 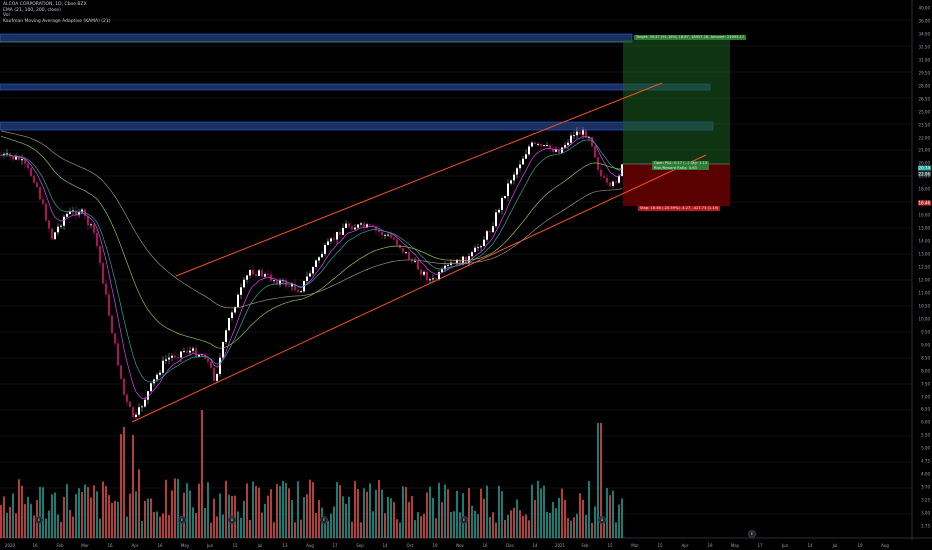 What do you see at coordinates (585, 545) in the screenshot?
I see `time-tick-label: Feb` at bounding box center [585, 545].